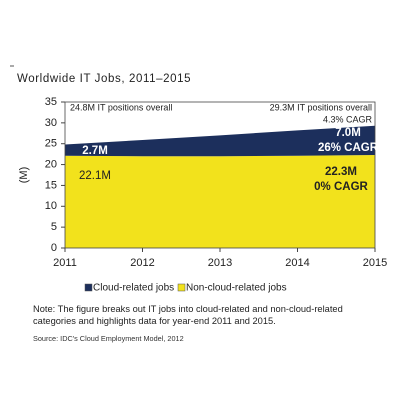 The image size is (400, 400). I want to click on y-tick-label: 25, so click(51, 144).